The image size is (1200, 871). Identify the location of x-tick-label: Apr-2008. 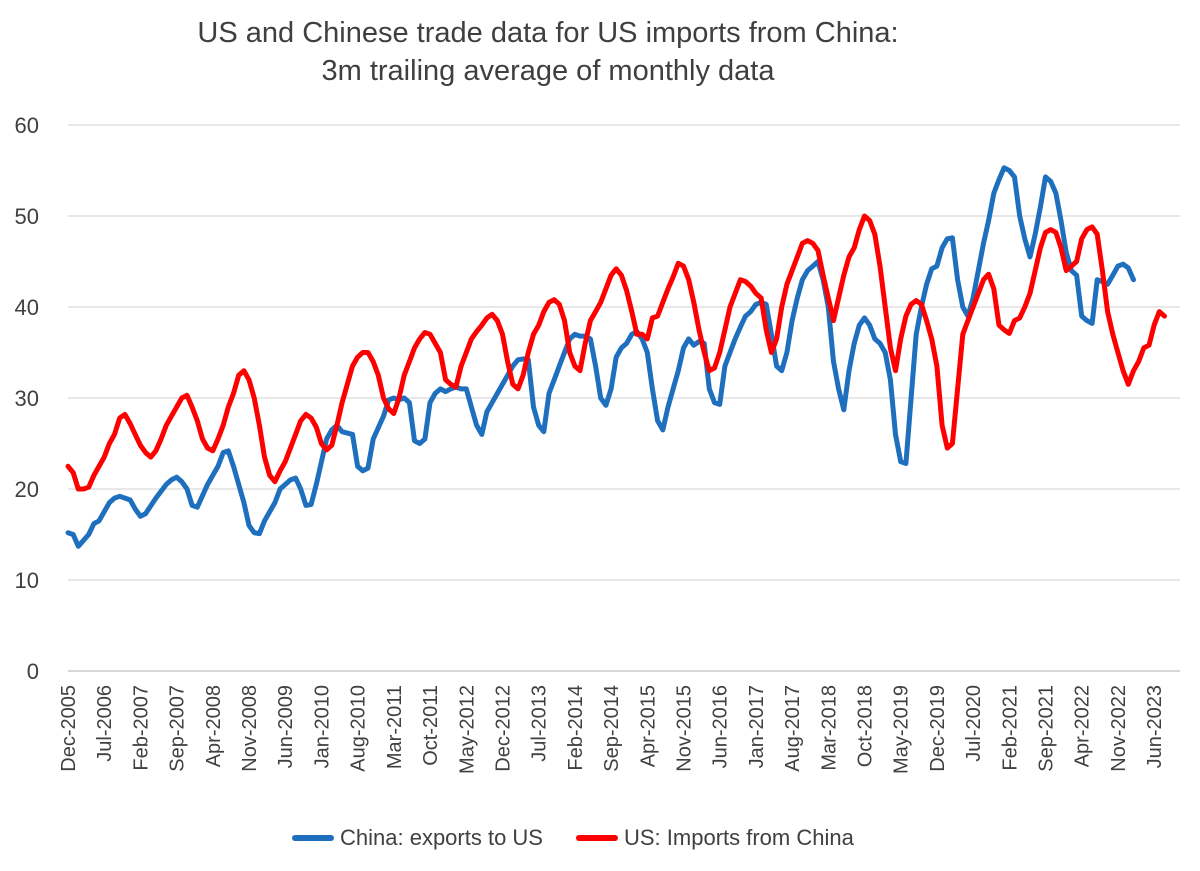
(214, 726).